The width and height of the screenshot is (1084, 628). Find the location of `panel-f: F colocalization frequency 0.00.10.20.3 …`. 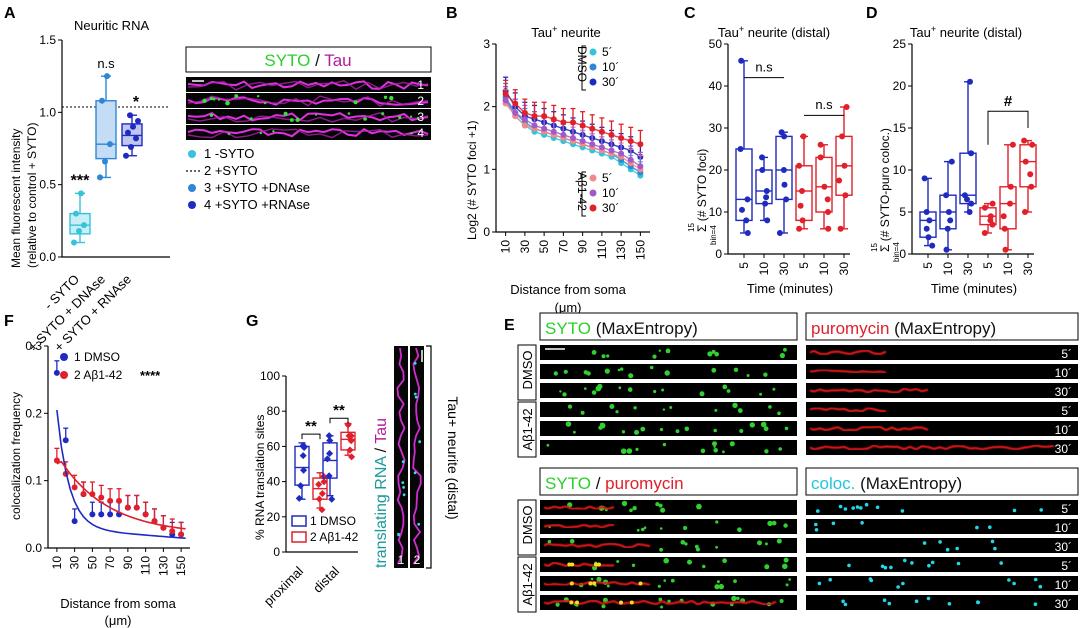

panel-f: F colocalization frequency 0.00.10.20.3 … is located at coordinates (97, 470).